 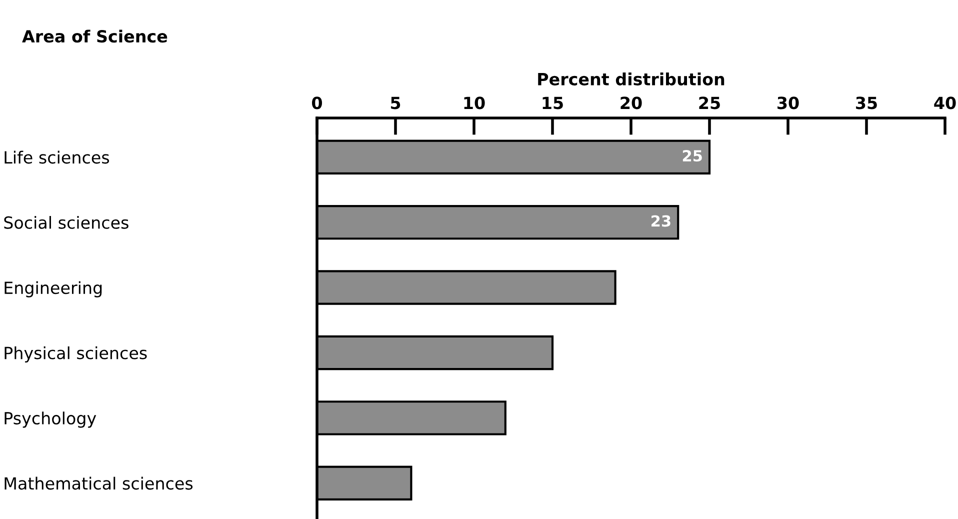 I want to click on y-tick-label: Life sciences, so click(x=57, y=157).